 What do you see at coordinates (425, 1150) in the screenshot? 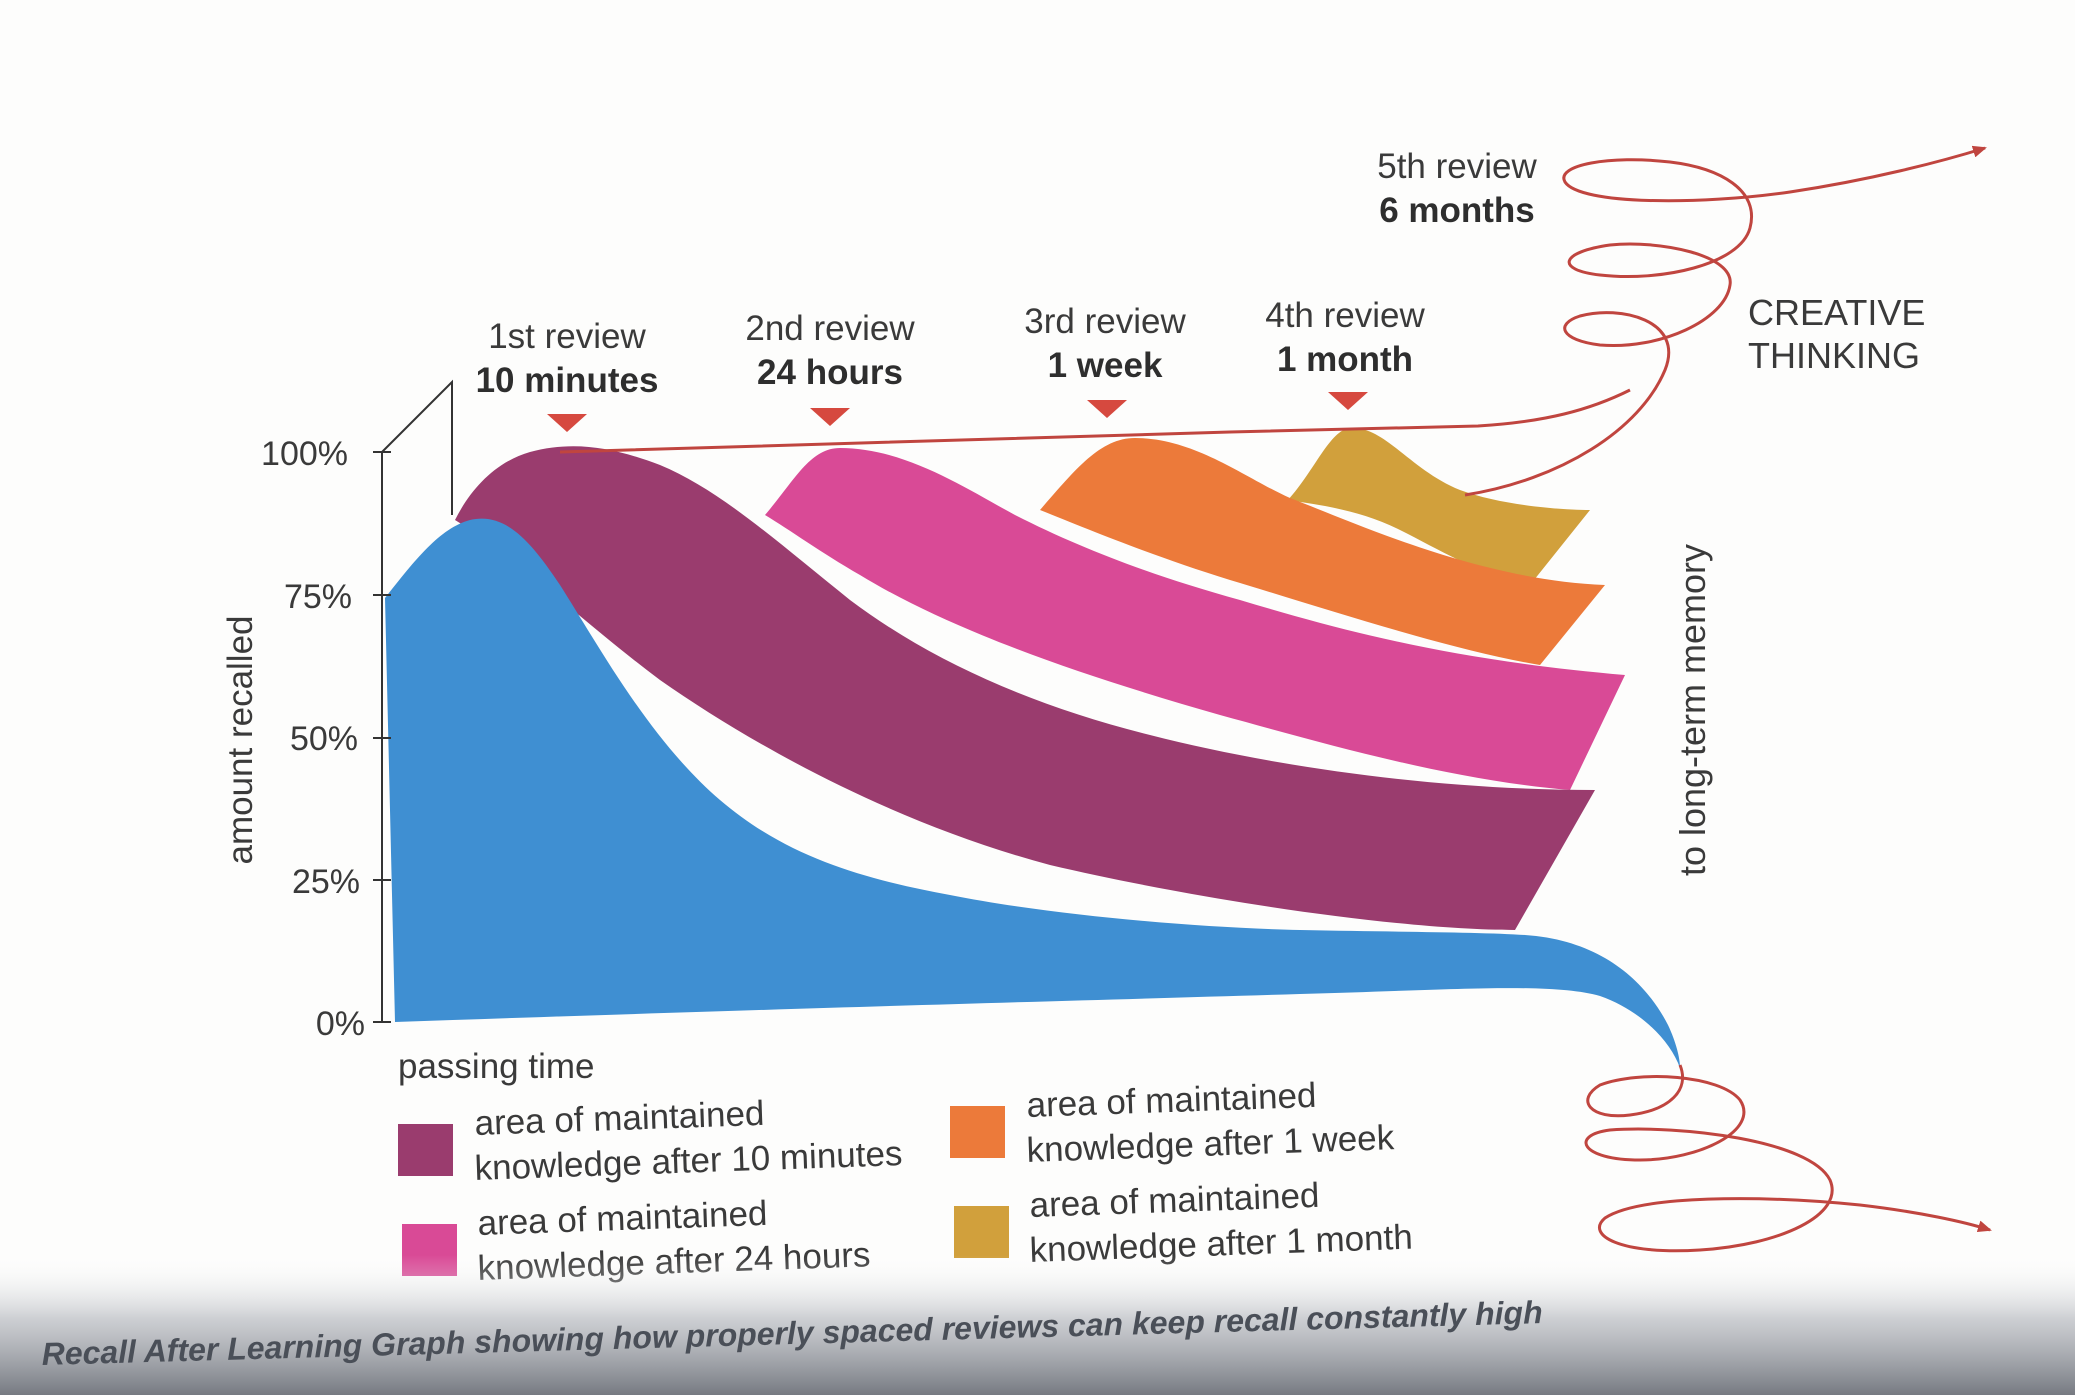
I see `legend-swatch-10-minutes` at bounding box center [425, 1150].